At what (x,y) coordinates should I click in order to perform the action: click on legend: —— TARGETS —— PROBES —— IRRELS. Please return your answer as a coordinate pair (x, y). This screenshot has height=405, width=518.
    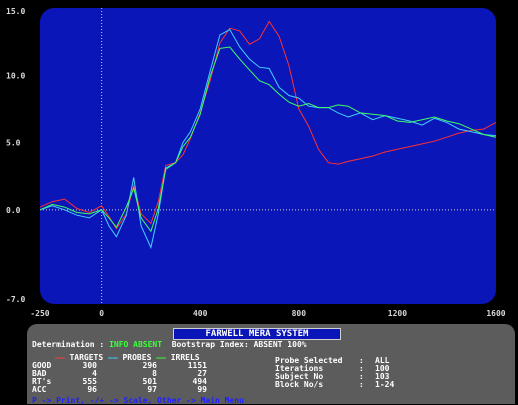
    Looking at the image, I should click on (127, 357).